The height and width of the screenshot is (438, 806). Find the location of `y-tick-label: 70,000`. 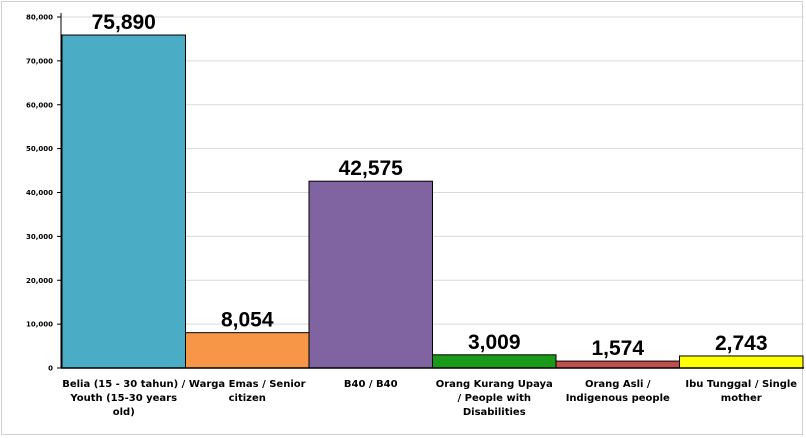

y-tick-label: 70,000 is located at coordinates (39, 61).